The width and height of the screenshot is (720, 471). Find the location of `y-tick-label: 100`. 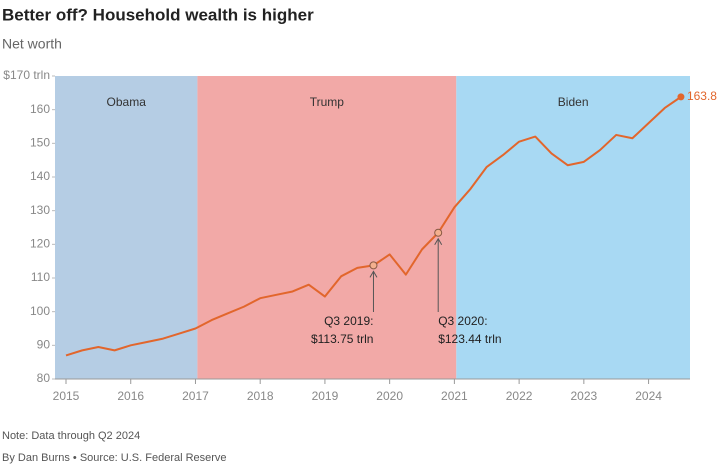

y-tick-label: 100 is located at coordinates (40, 311).